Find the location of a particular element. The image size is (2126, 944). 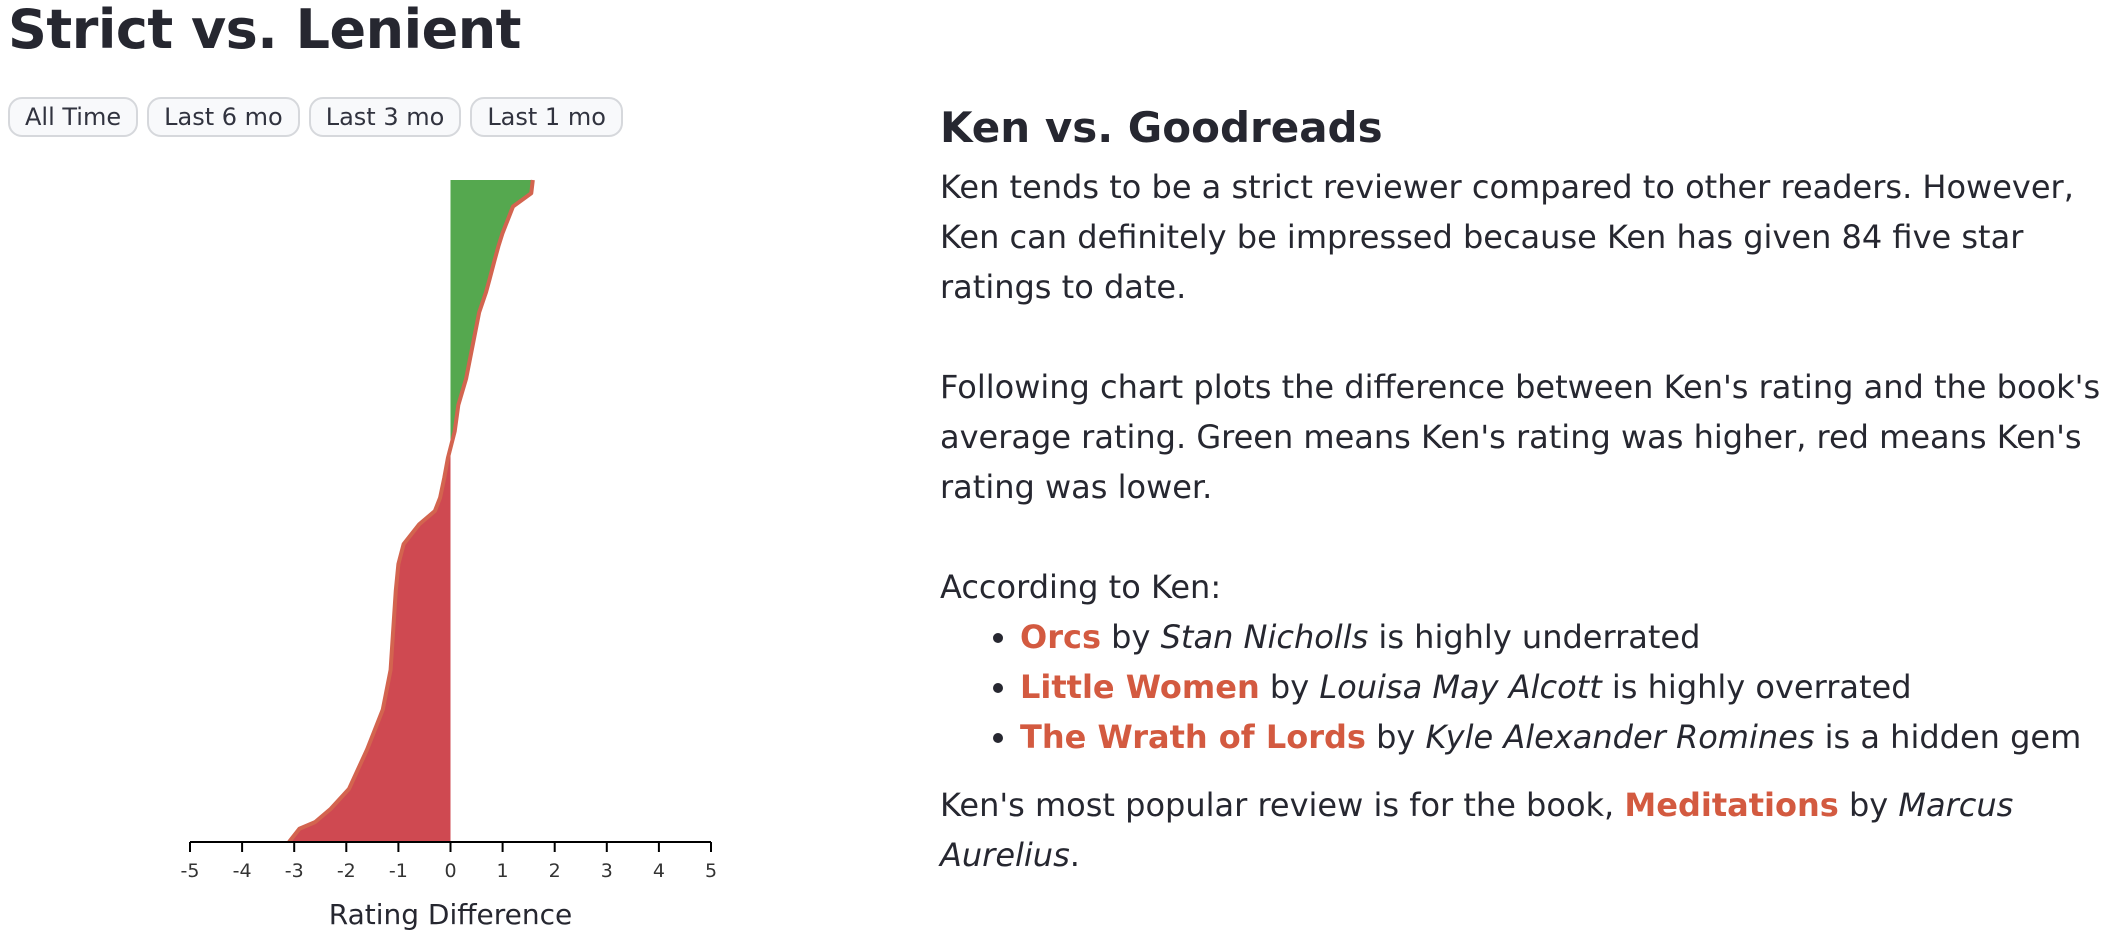

negative-area is located at coordinates (369, 511).